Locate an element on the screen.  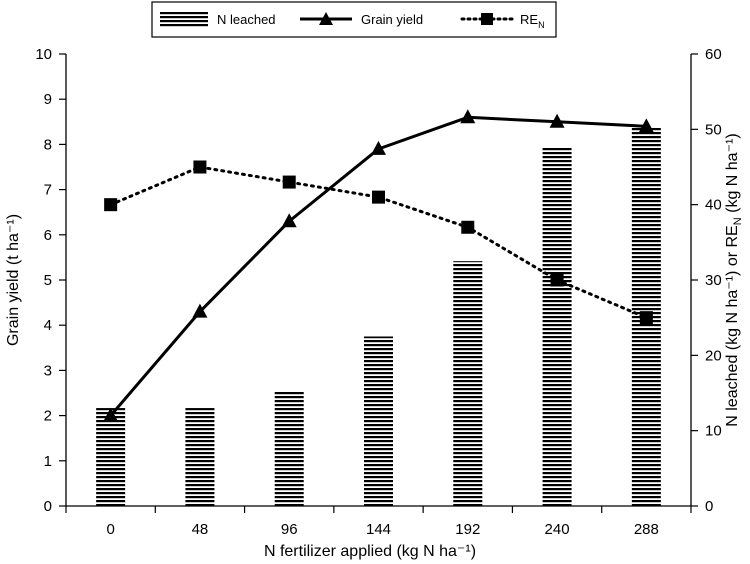
left-tick-label: 0 is located at coordinates (48, 506).